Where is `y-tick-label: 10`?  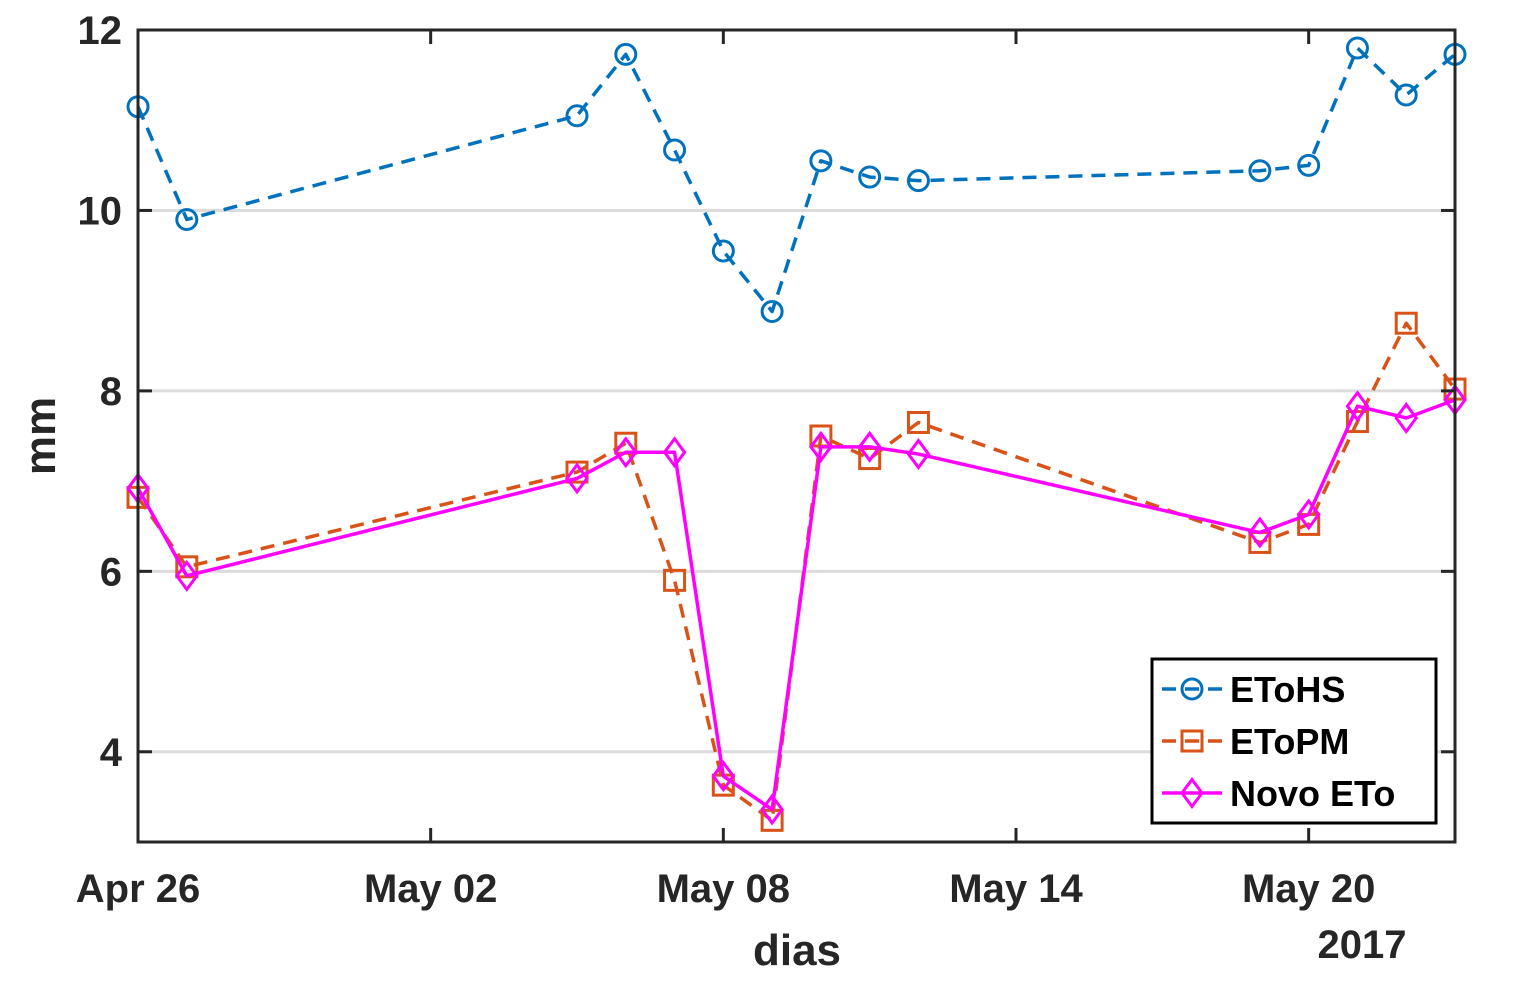
y-tick-label: 10 is located at coordinates (100, 211).